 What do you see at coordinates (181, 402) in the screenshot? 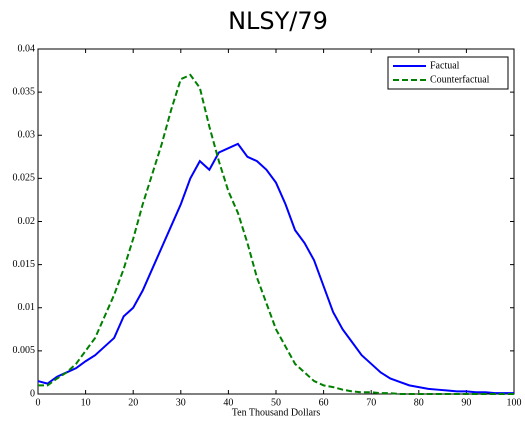
I see `x-tick-label: 30` at bounding box center [181, 402].